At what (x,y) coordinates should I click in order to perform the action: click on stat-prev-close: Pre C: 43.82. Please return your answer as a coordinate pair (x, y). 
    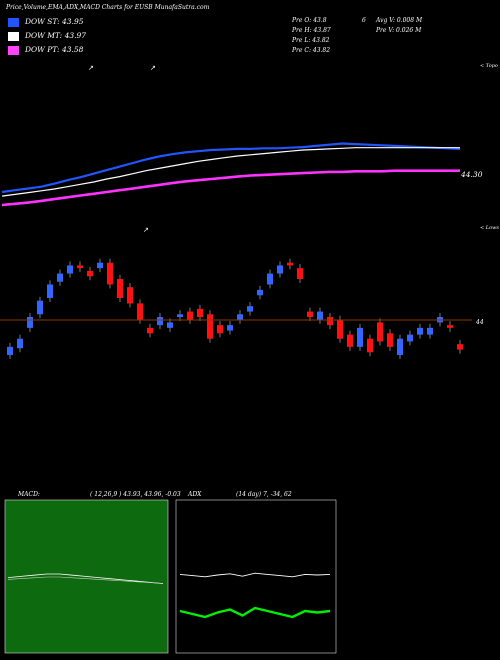
    Looking at the image, I should click on (311, 50).